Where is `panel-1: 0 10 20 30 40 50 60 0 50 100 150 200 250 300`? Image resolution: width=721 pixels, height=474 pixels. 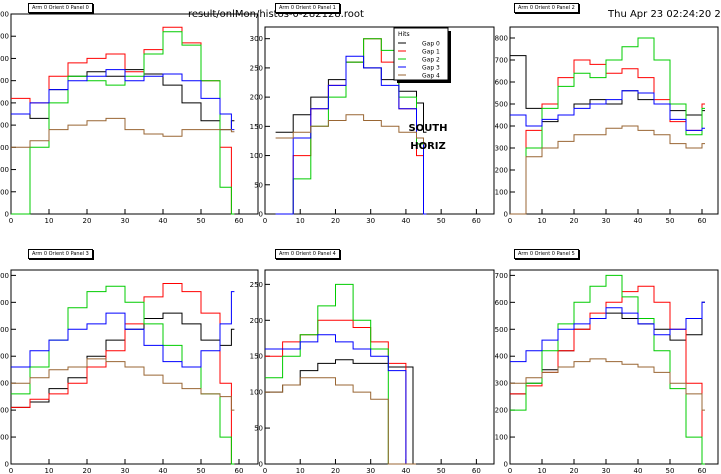
panel-1: 0 10 20 30 40 50 60 0 50 100 150 200 250 300 is located at coordinates (372, 125).